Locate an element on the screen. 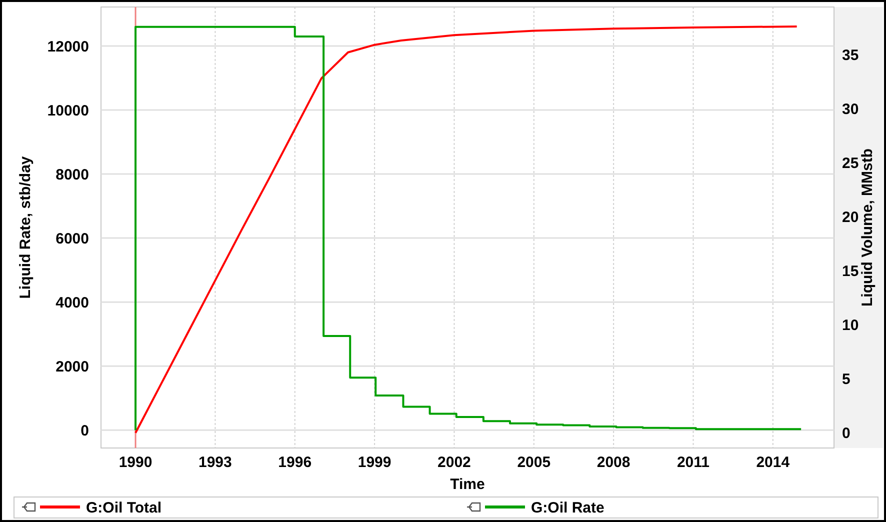 This screenshot has width=886, height=522. legend-label: G:Oil Rate is located at coordinates (567, 507).